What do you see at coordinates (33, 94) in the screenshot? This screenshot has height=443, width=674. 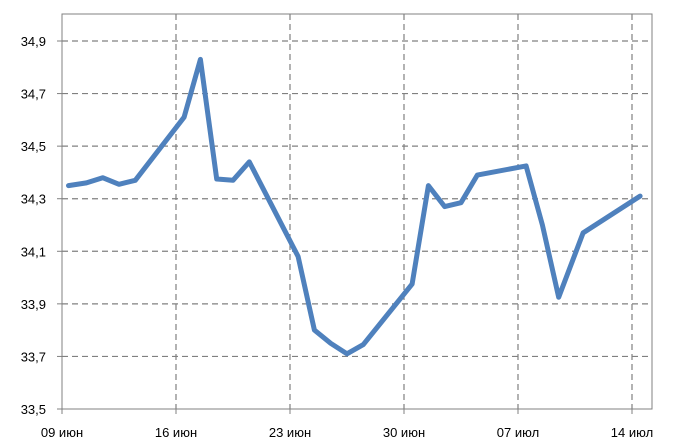 I see `y-tick-label: 34,7` at bounding box center [33, 94].